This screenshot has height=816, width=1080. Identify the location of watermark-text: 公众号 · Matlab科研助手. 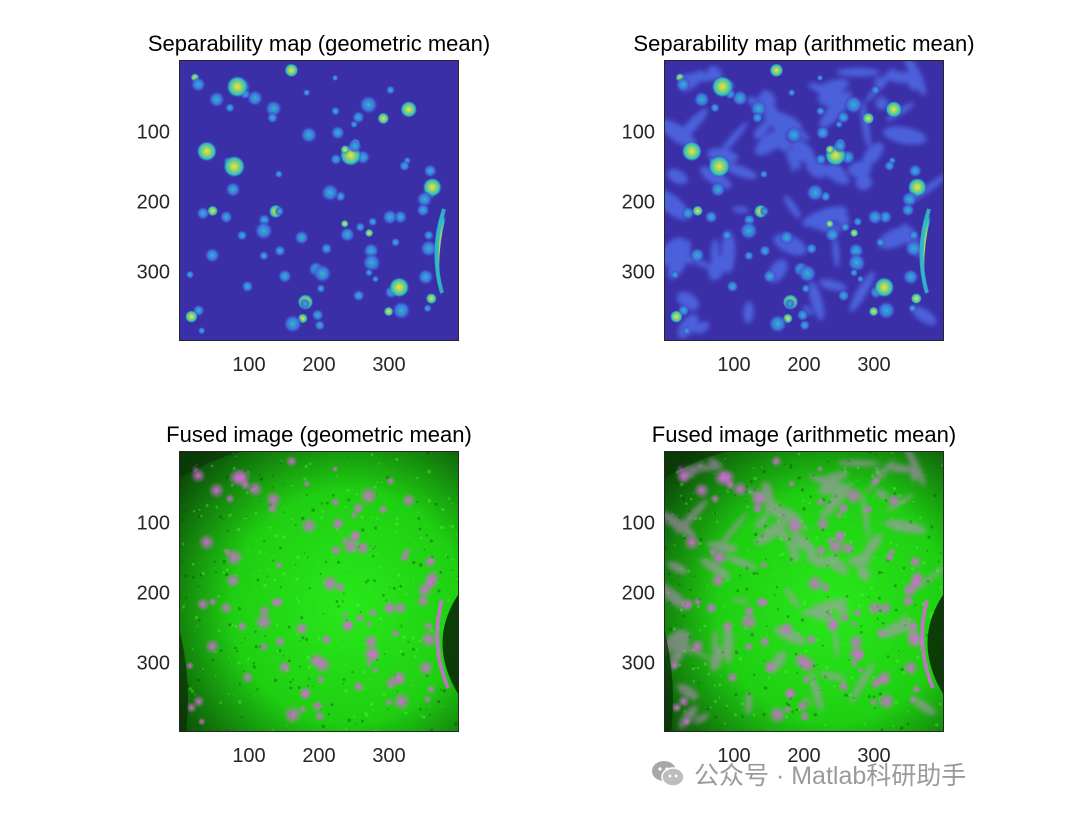
(830, 776).